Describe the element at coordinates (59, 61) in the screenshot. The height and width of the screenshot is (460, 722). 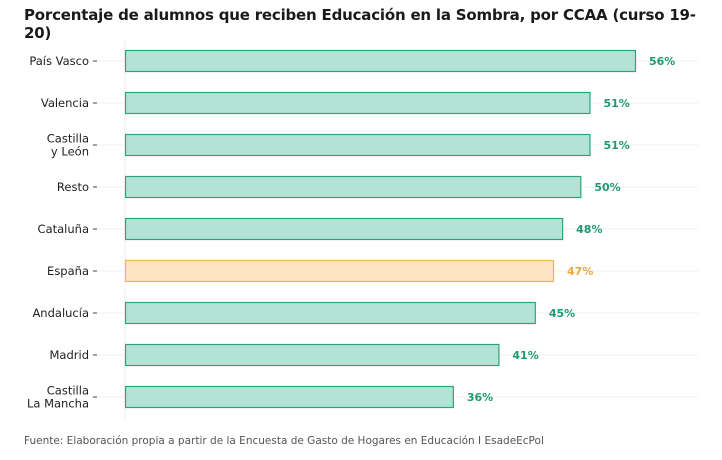
I see `category-label: País Vasco` at that location.